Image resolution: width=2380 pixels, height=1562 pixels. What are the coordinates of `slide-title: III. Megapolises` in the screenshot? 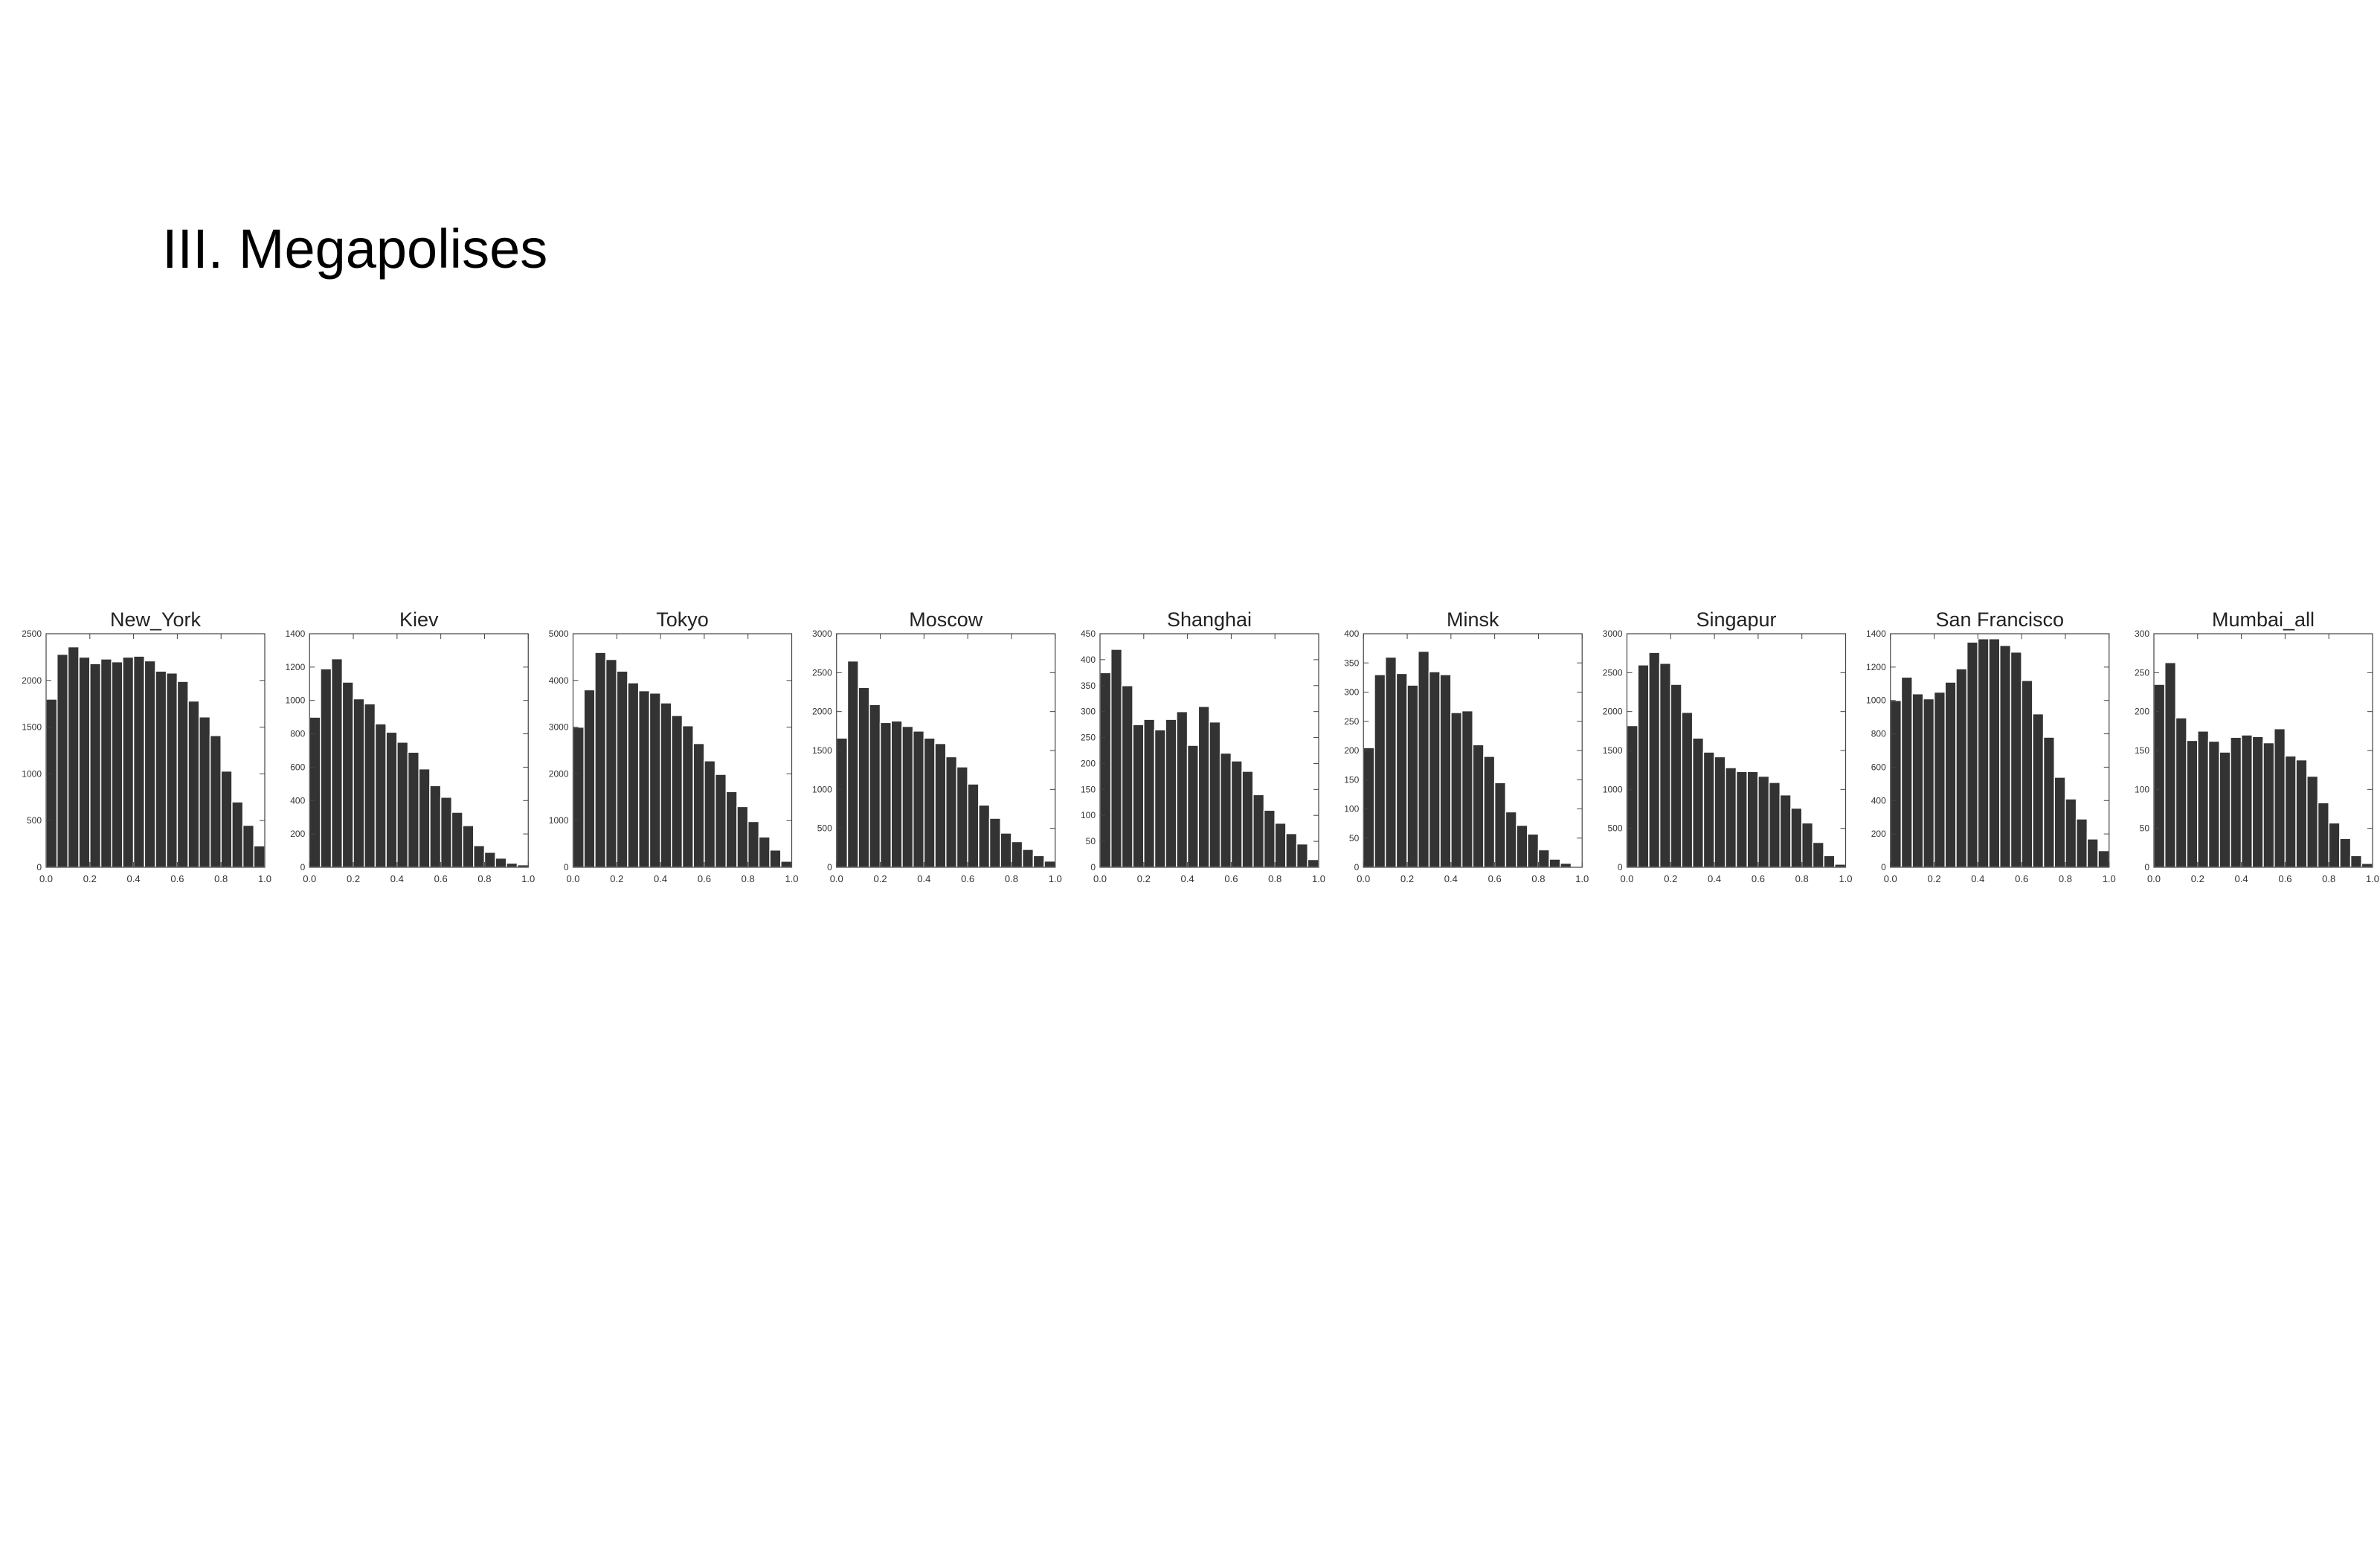 It's located at (355, 249).